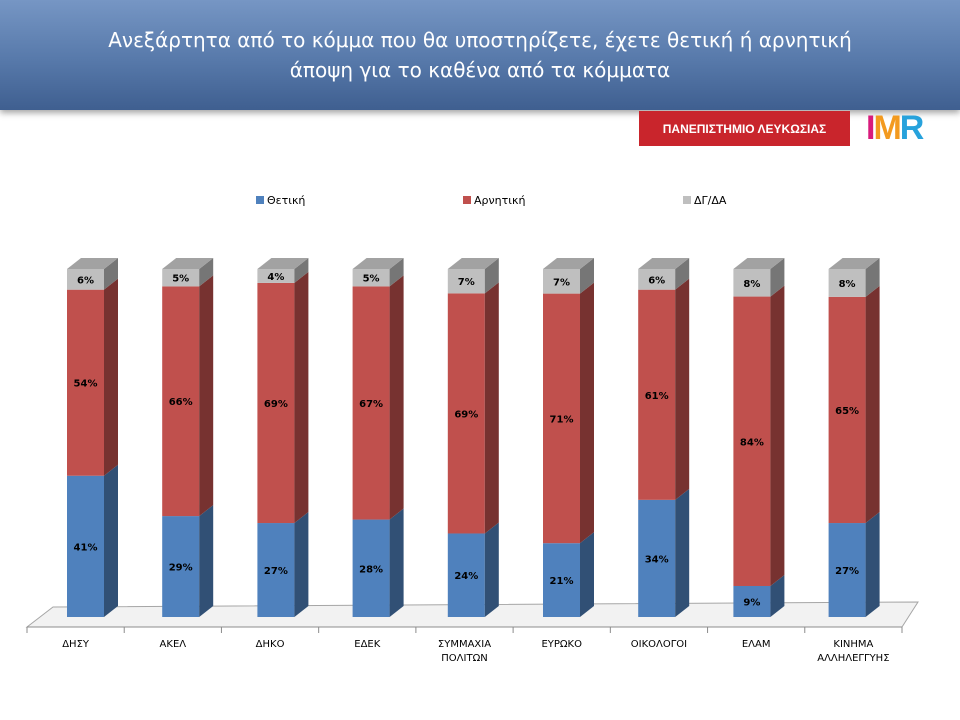  Describe the element at coordinates (270, 644) in the screenshot. I see `category-label: ΔΗΚΟ` at that location.